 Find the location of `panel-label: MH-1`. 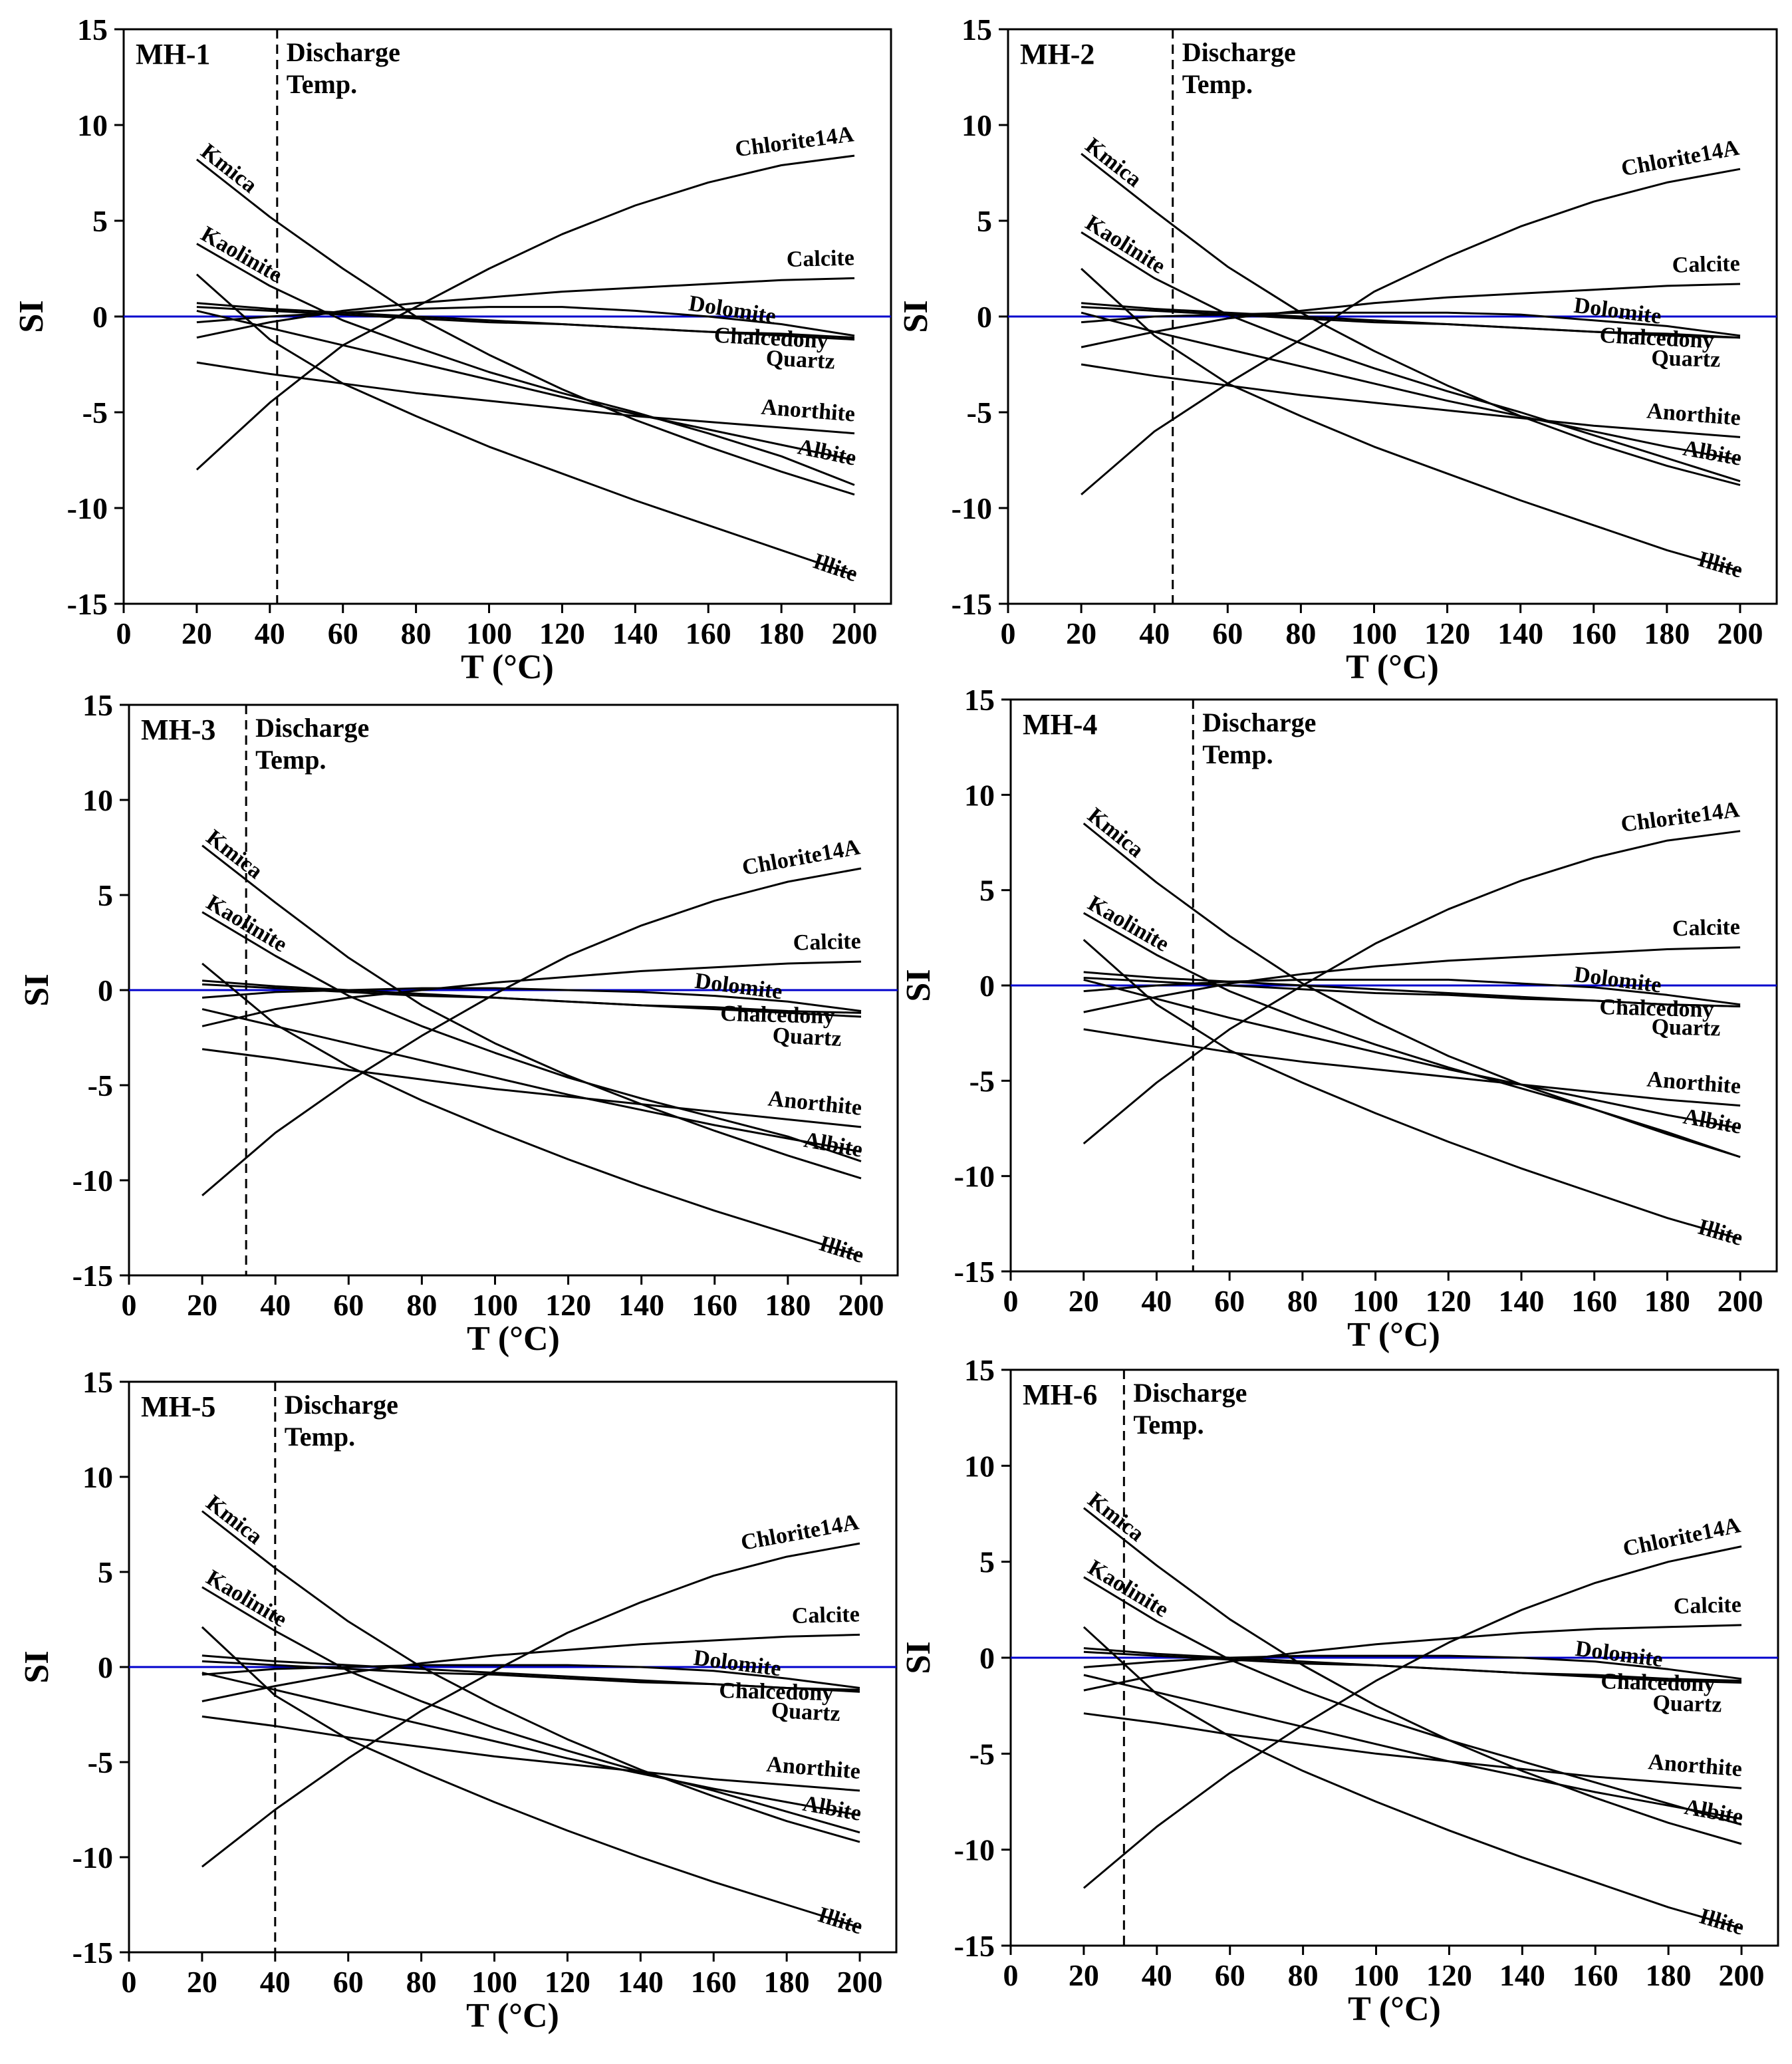

panel-label: MH-1 is located at coordinates (173, 54).